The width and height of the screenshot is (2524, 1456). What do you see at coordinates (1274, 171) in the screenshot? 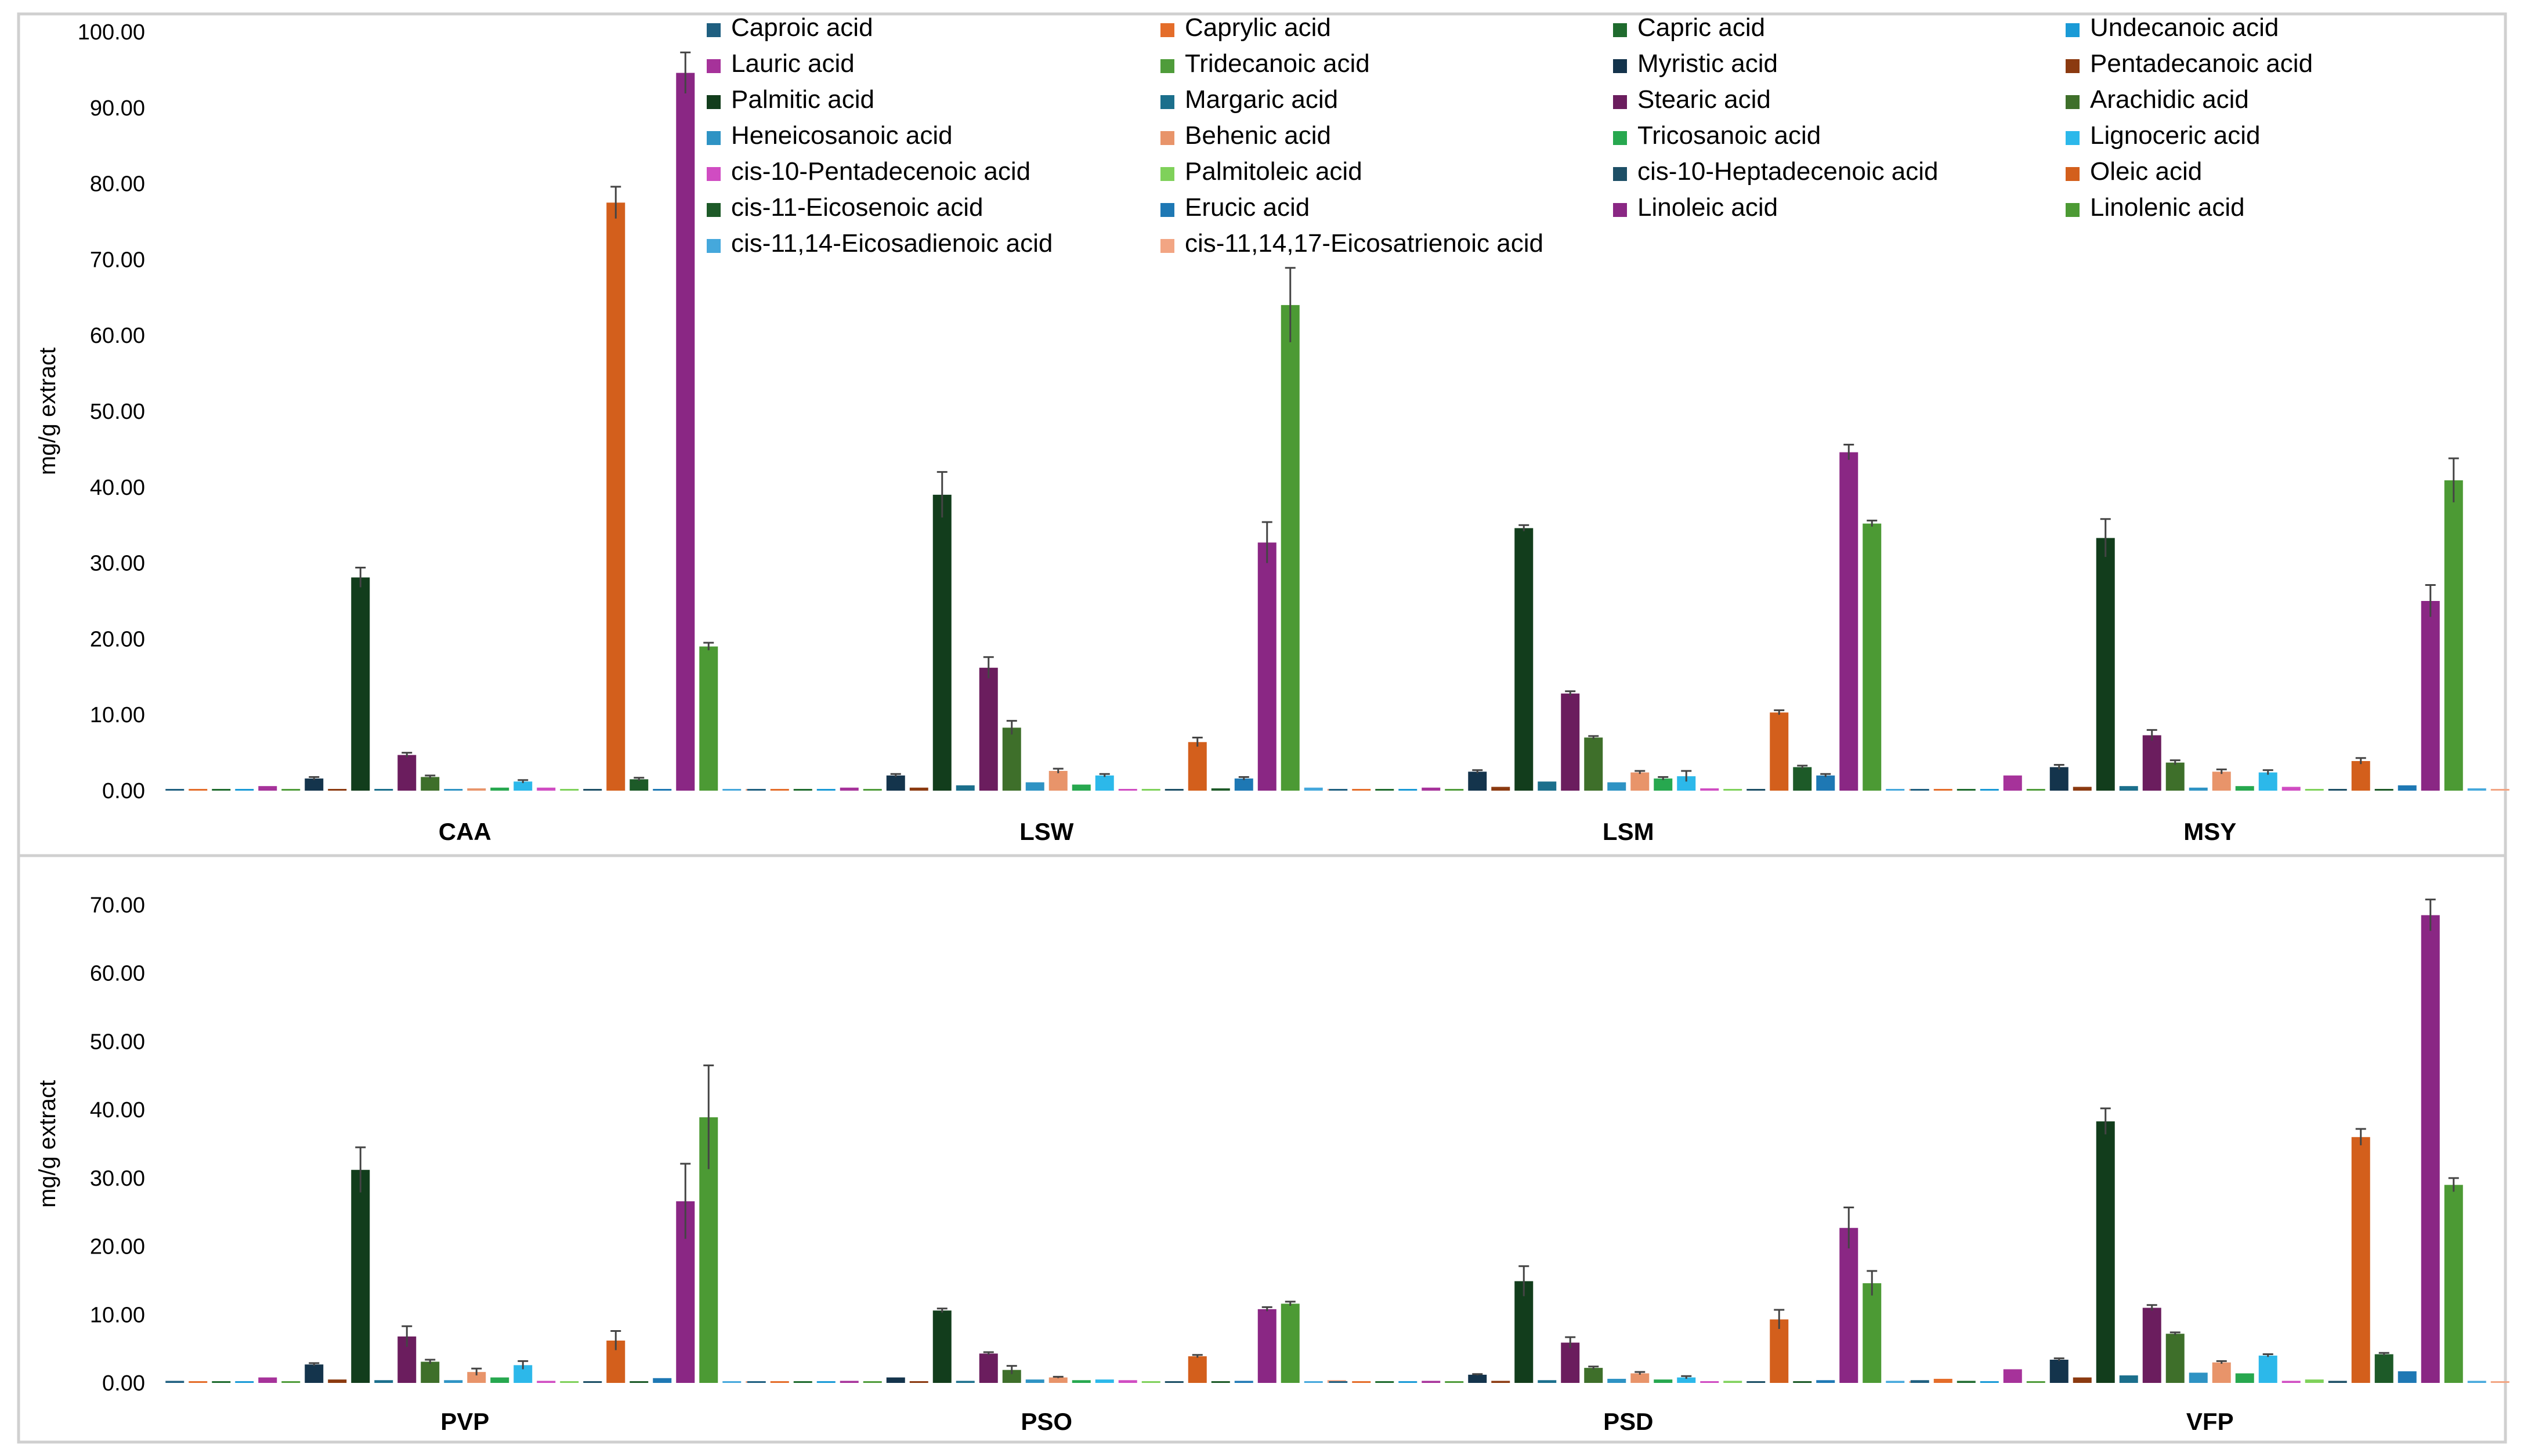
I see `legend-entry: Palmitoleic acid` at bounding box center [1274, 171].